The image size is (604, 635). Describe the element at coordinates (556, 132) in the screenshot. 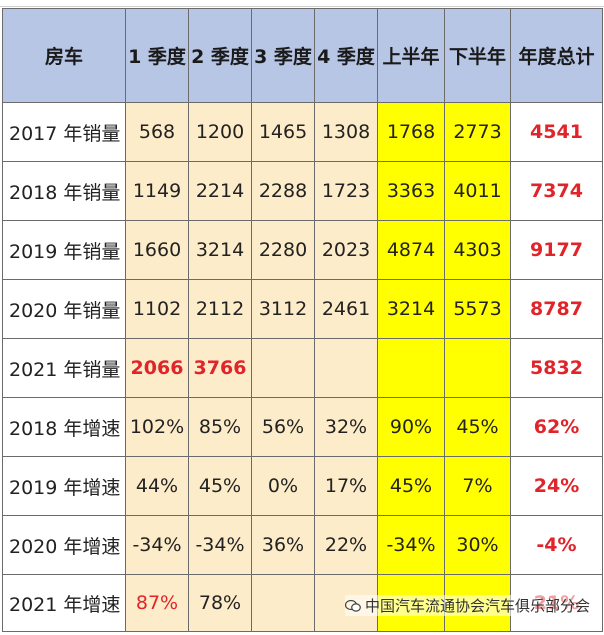

I see `cell-annual-total: 4541` at that location.